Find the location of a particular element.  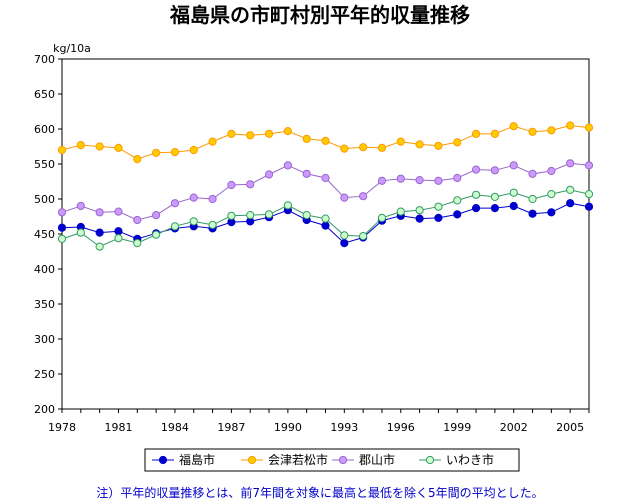

x-tick-label: 1987 is located at coordinates (231, 427).